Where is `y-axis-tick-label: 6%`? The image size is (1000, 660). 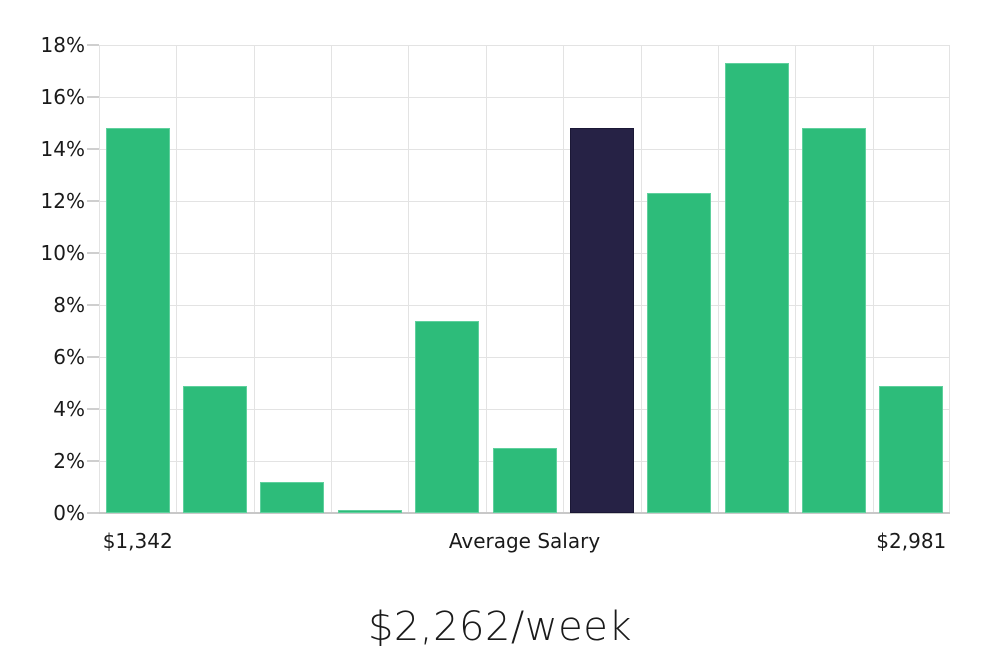 y-axis-tick-label: 6% is located at coordinates (69, 357).